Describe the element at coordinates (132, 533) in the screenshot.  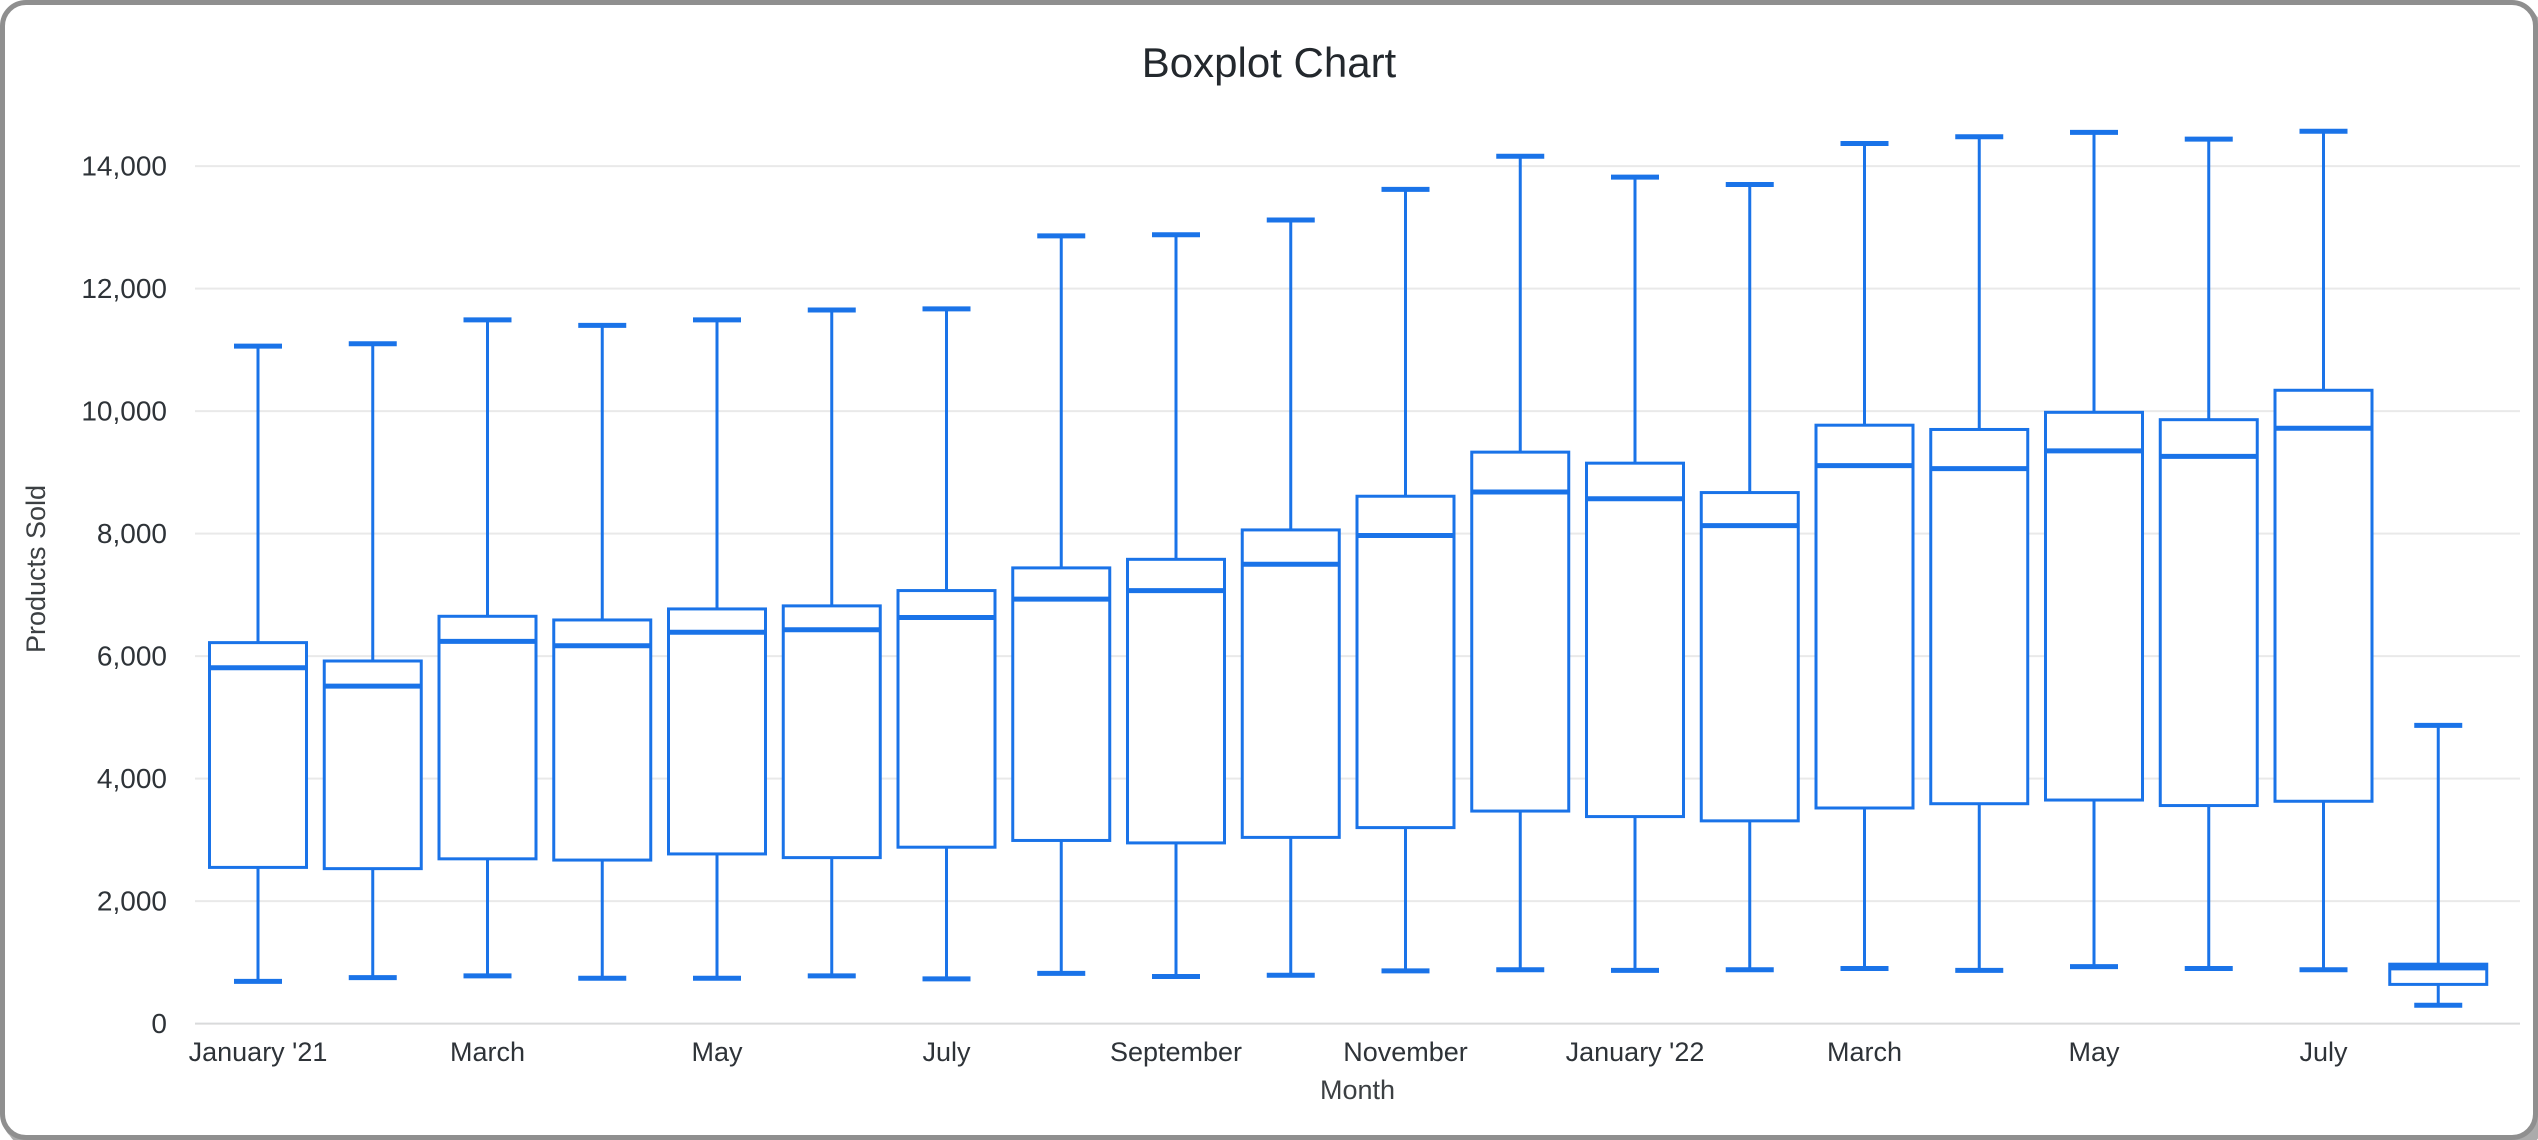
I see `y-tick-label: 8,000` at that location.